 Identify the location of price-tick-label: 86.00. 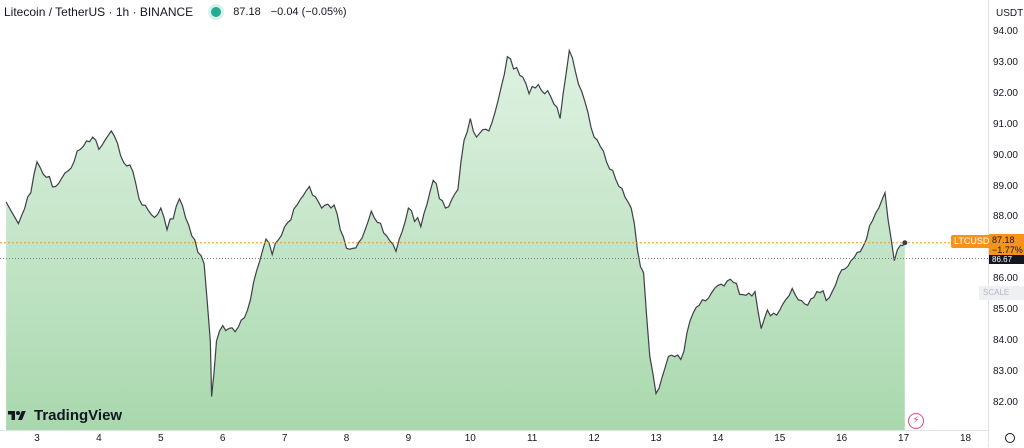
(1005, 279).